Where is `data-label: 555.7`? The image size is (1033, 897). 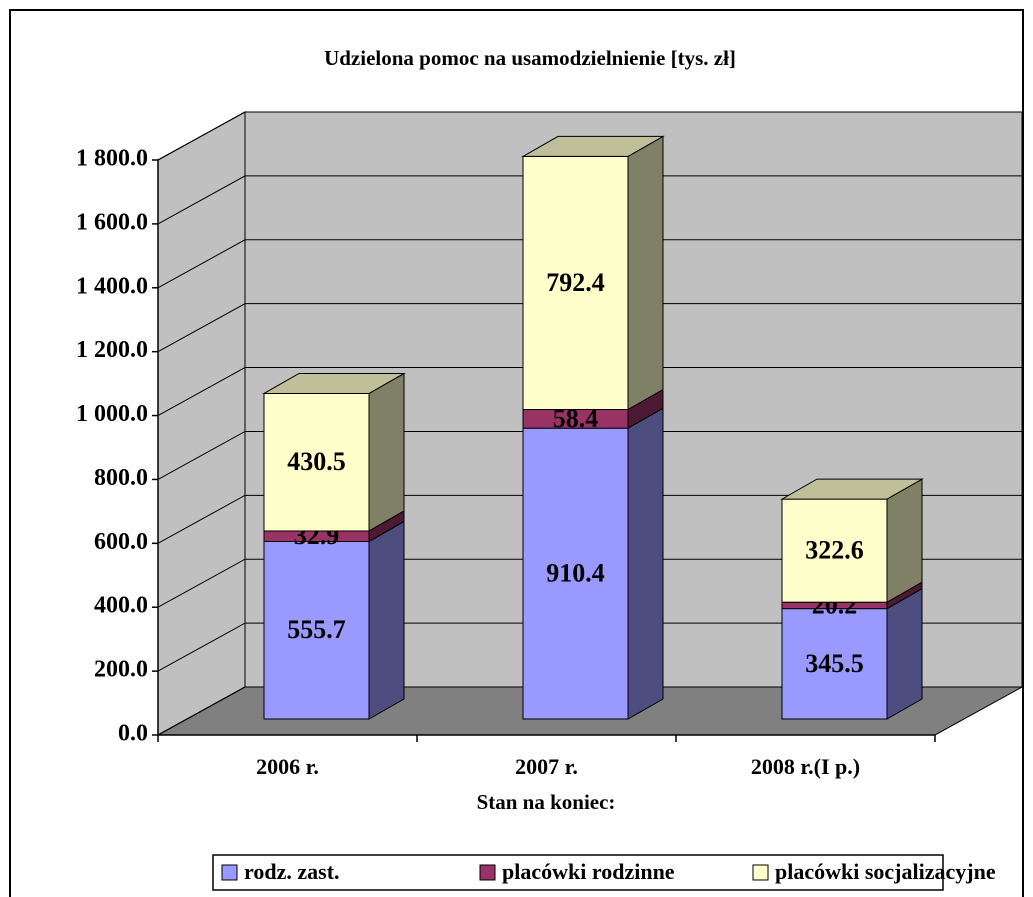 data-label: 555.7 is located at coordinates (316, 629).